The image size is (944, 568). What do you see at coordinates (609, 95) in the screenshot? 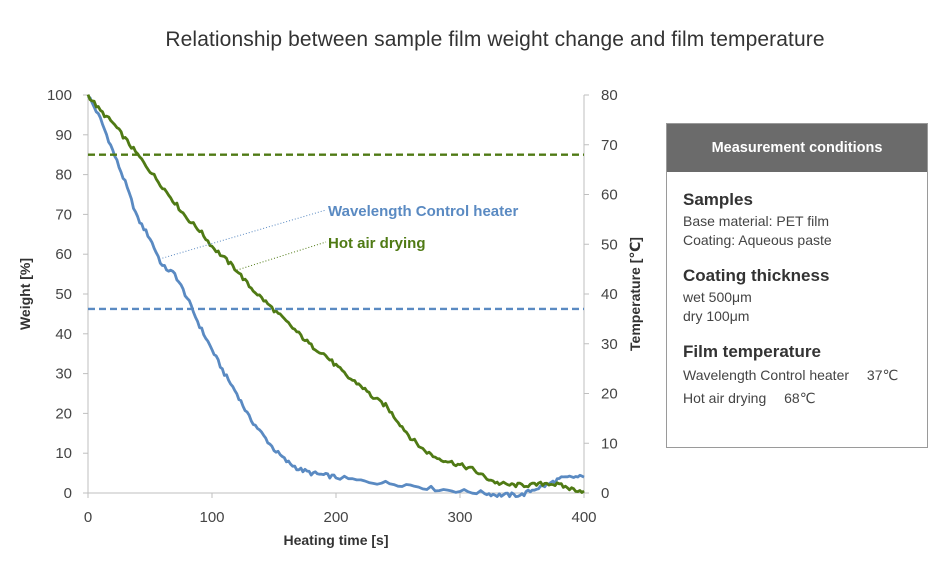
I see `y2-tick-label: 80` at bounding box center [609, 95].